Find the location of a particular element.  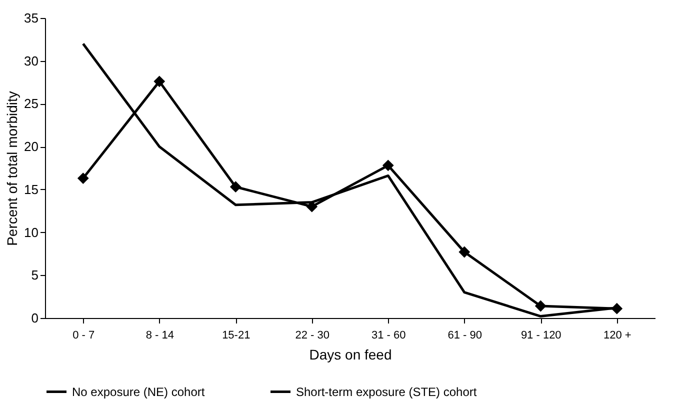

x-tick-label: 8 - 14 is located at coordinates (160, 336).